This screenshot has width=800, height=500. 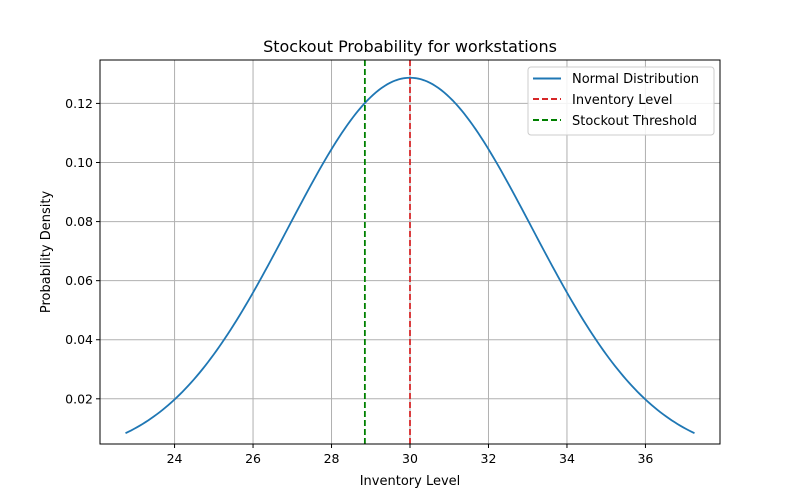 I want to click on x-tick-label: 36, so click(x=645, y=458).